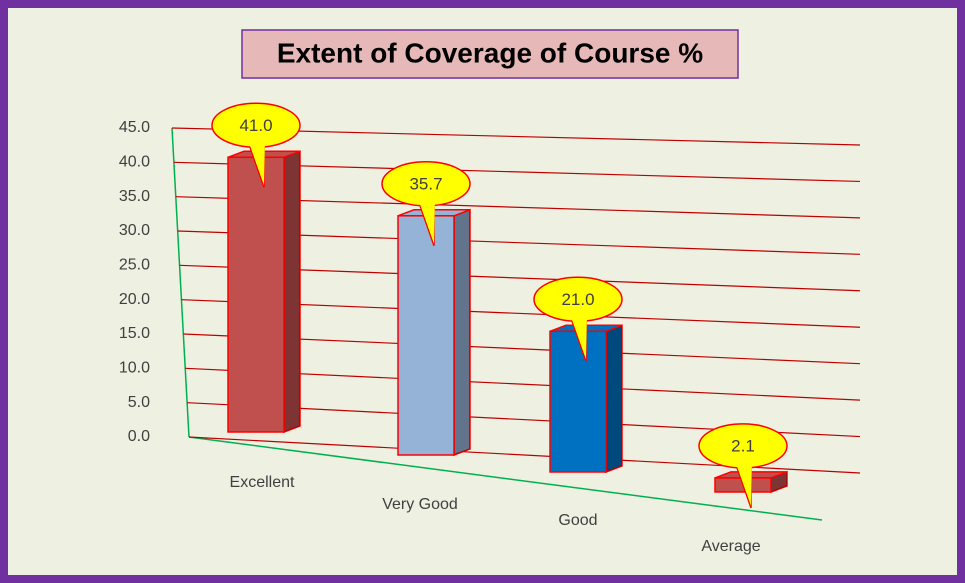 This screenshot has height=583, width=965. I want to click on x-tick-label: Very Good, so click(420, 504).